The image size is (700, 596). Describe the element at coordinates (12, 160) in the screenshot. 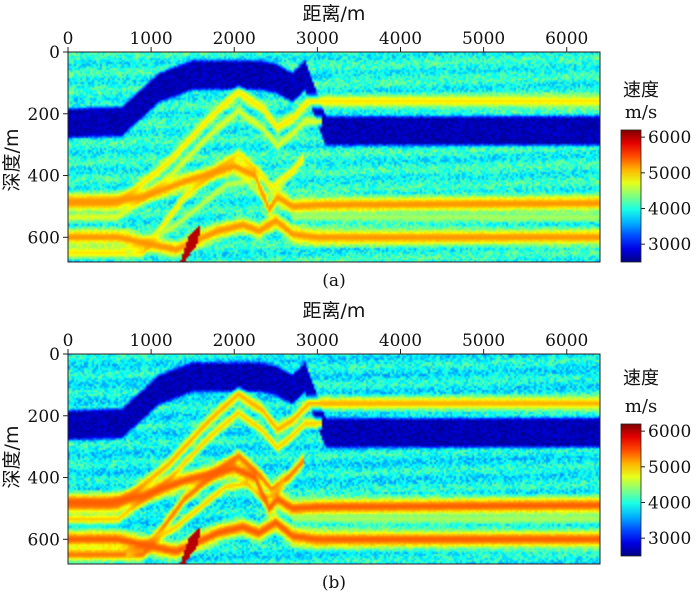

I see `panel-a-ylabel: 深度/m` at that location.